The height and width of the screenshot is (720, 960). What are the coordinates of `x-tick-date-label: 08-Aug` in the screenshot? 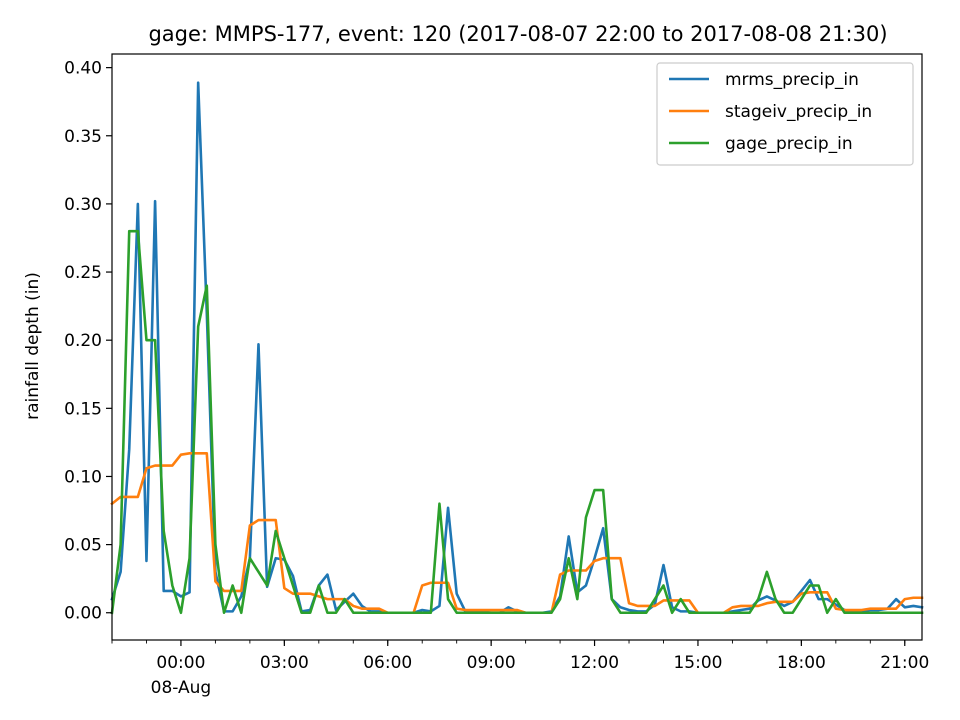 It's located at (181, 688).